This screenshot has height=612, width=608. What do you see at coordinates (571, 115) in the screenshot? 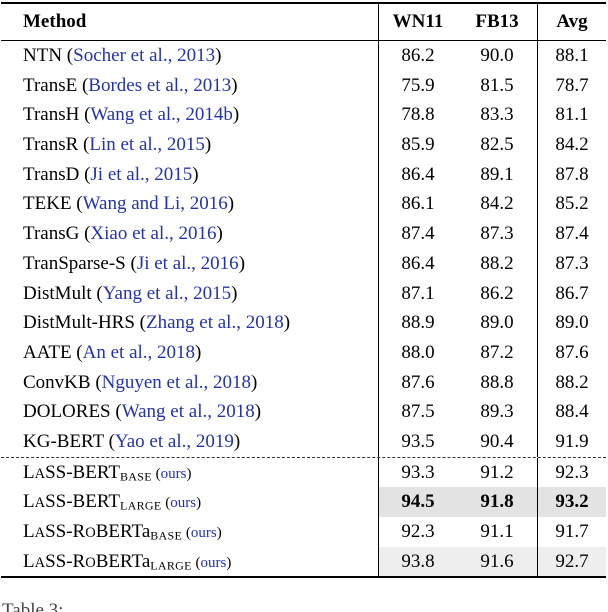
I see `avg-value: 81.1` at bounding box center [571, 115].